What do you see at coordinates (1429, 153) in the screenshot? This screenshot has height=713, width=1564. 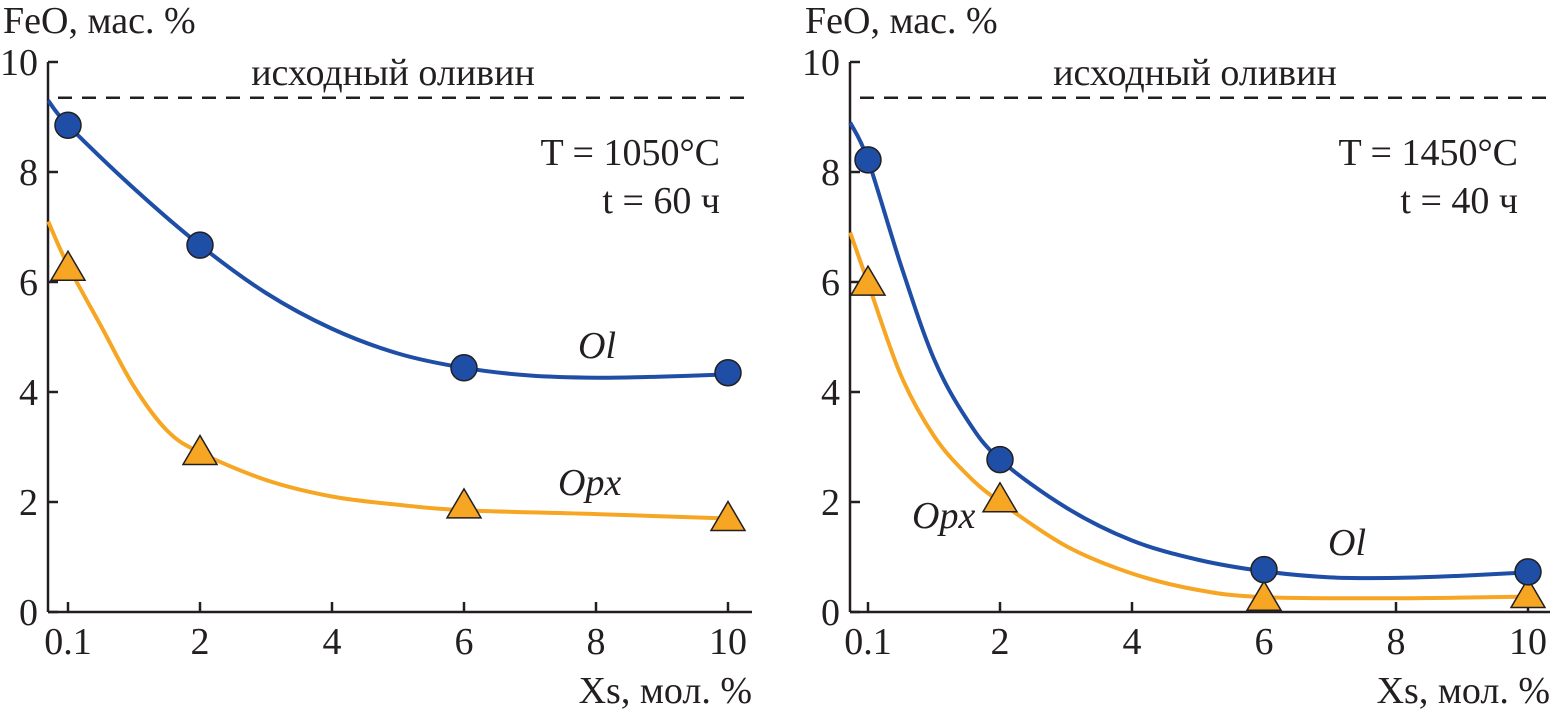 I see `temperature-annotation: T = 1450°C` at bounding box center [1429, 153].